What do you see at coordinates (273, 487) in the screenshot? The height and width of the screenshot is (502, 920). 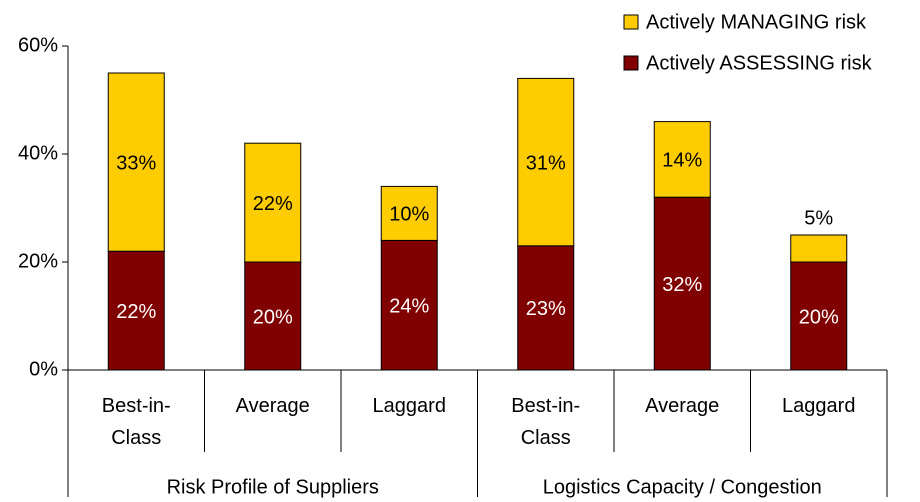 I see `group-label: Risk Profile of Suppliers` at bounding box center [273, 487].